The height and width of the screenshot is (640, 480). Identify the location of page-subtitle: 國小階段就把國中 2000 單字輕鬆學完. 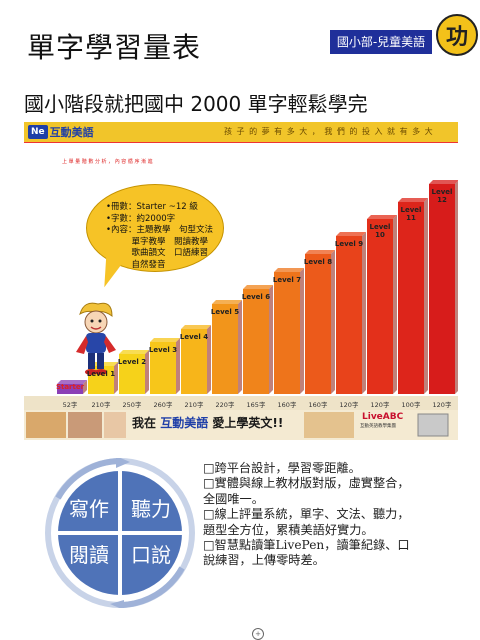
(196, 104).